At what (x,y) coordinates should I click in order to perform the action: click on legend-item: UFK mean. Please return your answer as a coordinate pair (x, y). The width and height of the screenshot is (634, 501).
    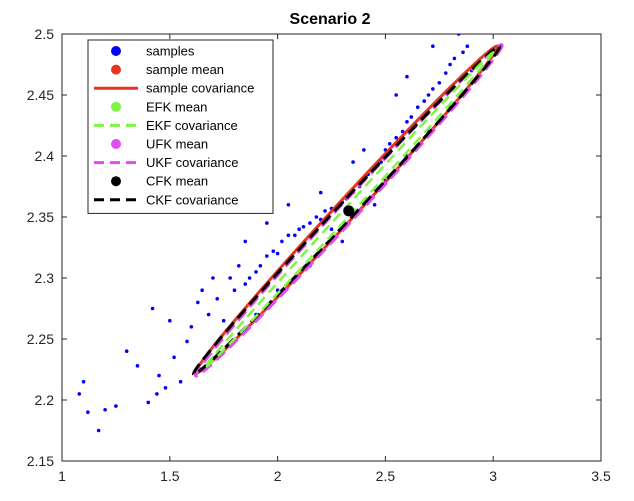
    Looking at the image, I should click on (159, 144).